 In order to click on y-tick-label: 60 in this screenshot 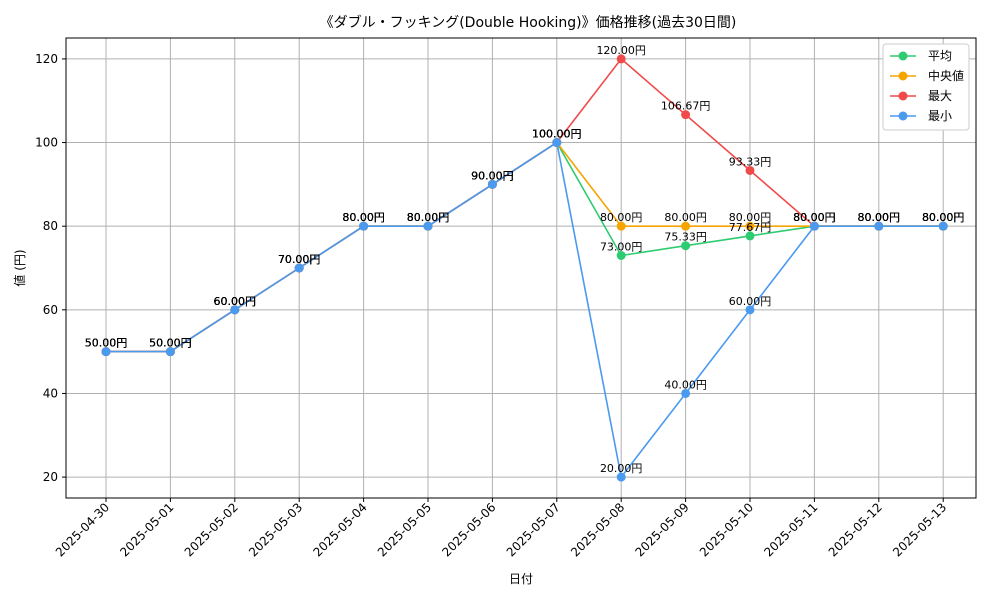, I will do `click(50, 310)`.